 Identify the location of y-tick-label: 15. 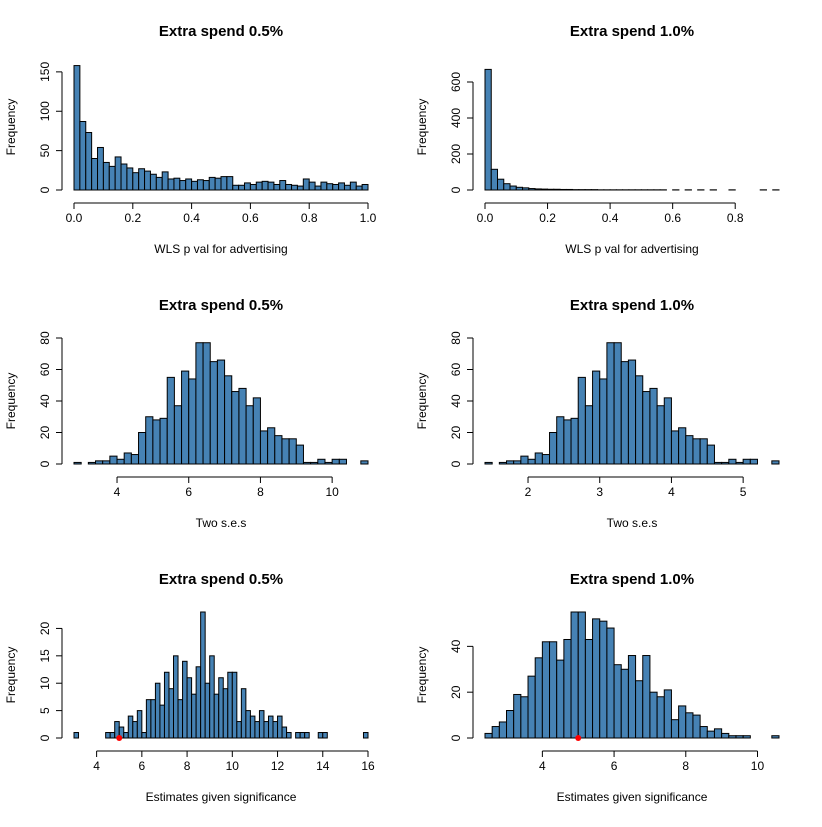
(45, 656).